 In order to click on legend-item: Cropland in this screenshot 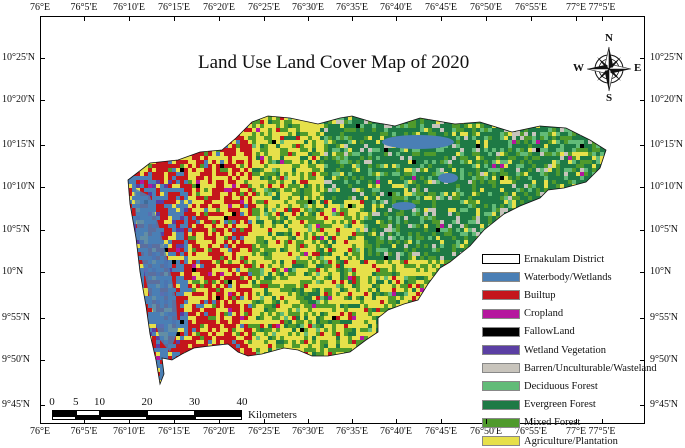, I will do `click(522, 314)`.